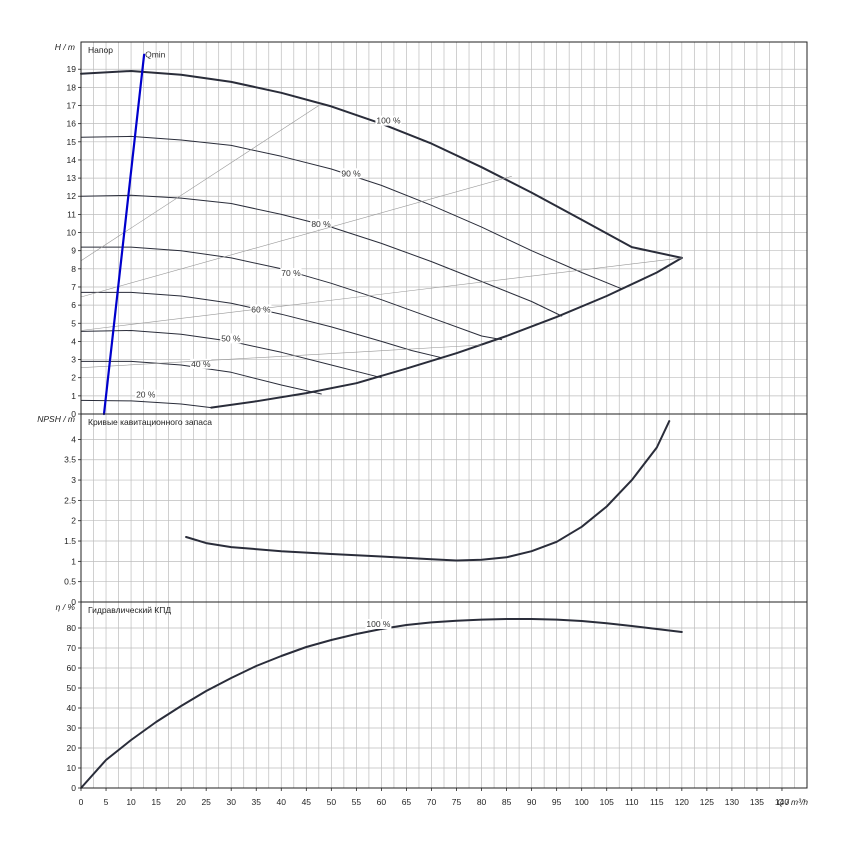  I want to click on x-tick-label-6: 30, so click(231, 802).